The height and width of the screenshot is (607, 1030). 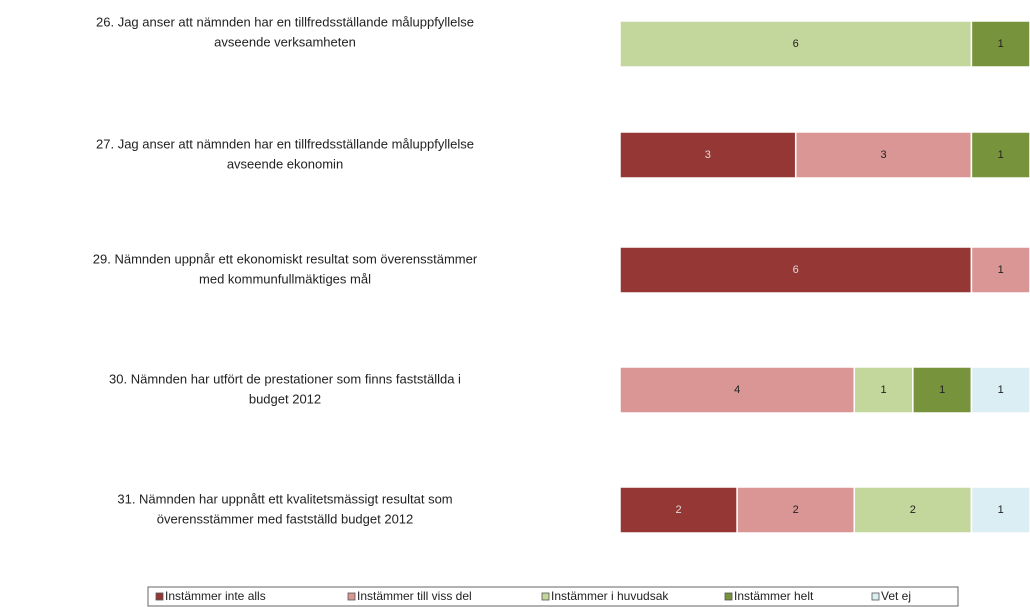 I want to click on legend-label: Instämmer helt, so click(x=774, y=596).